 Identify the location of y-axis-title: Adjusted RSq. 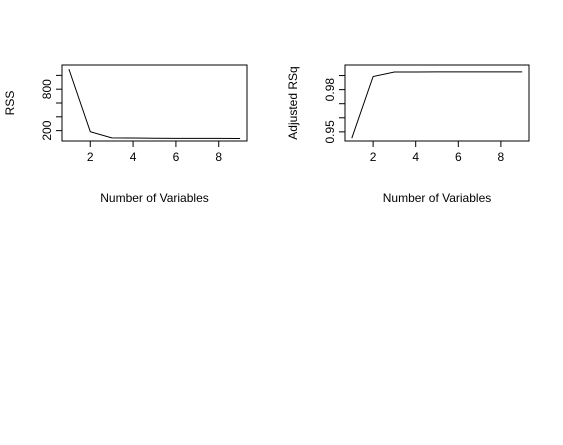
(293, 102).